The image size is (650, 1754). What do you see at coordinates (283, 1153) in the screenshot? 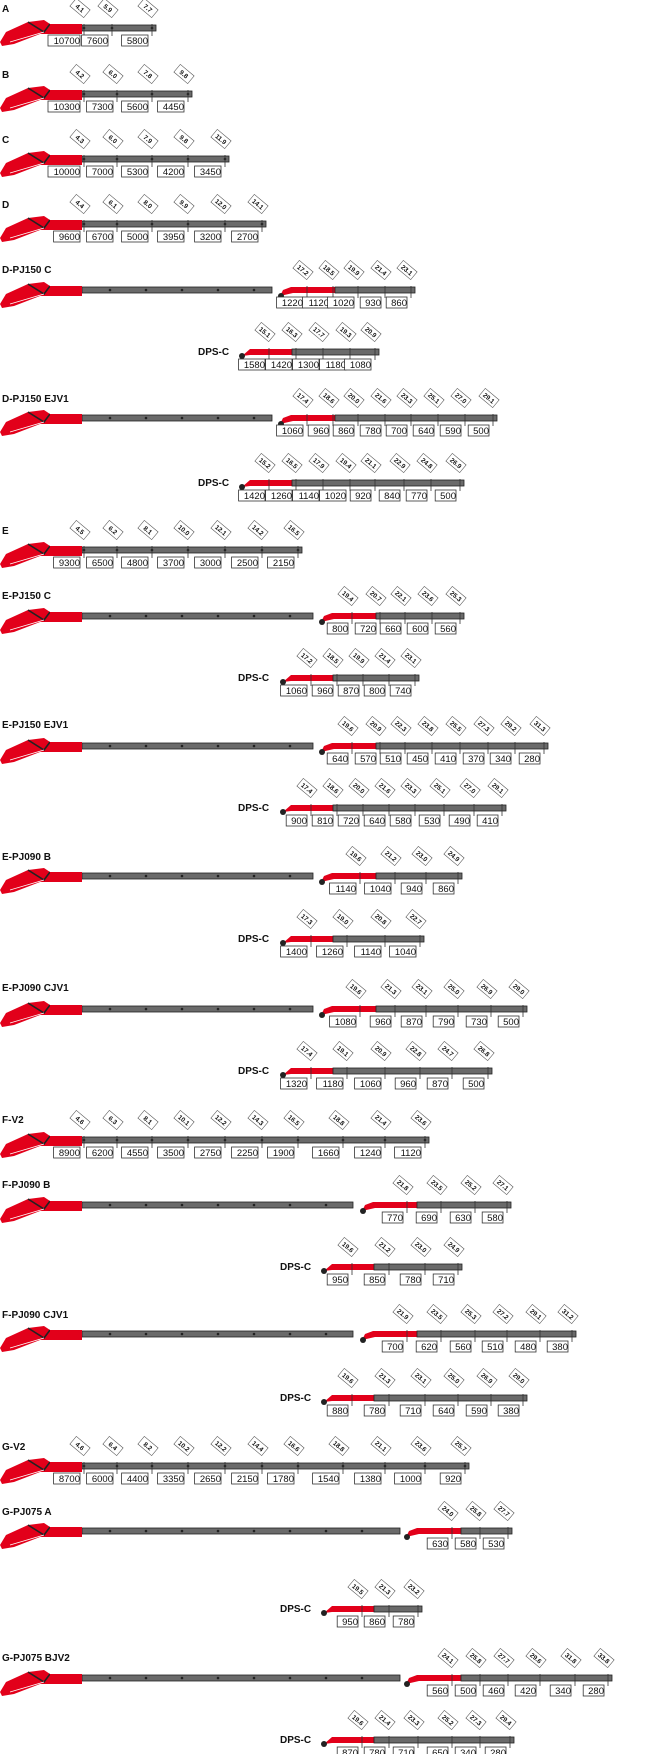
I see `load-value: 1900` at bounding box center [283, 1153].